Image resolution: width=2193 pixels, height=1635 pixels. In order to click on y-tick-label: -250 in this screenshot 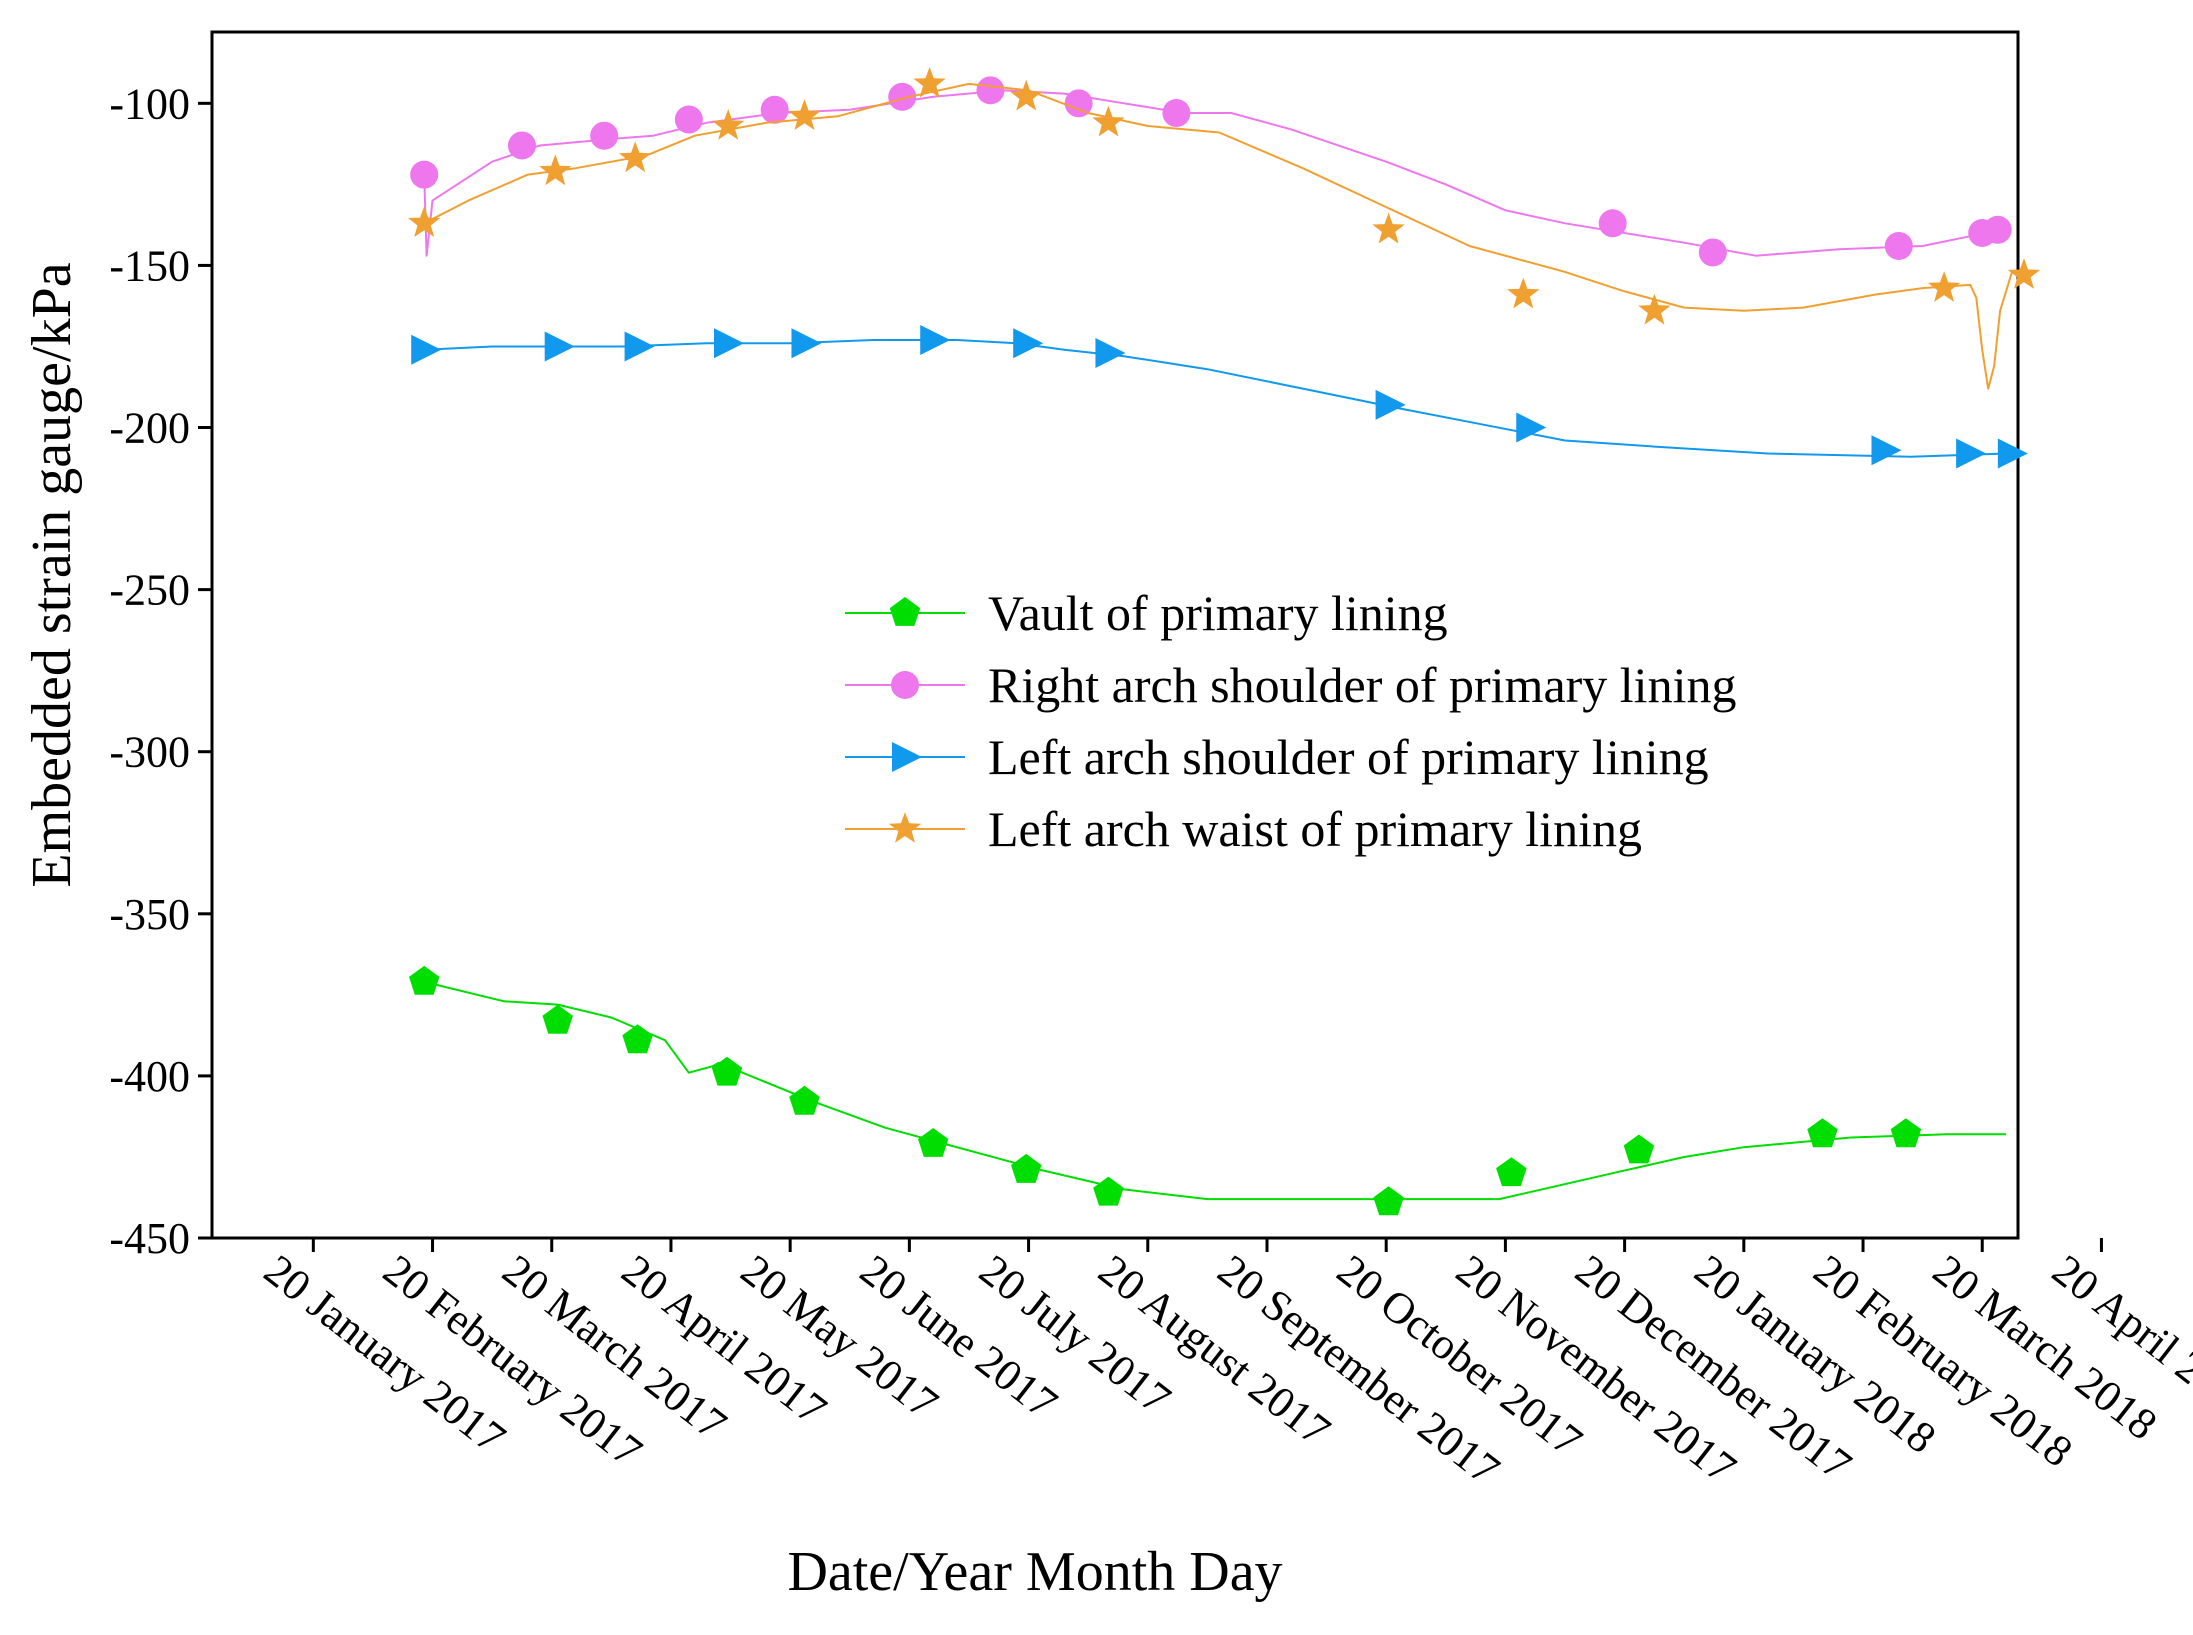, I will do `click(149, 590)`.